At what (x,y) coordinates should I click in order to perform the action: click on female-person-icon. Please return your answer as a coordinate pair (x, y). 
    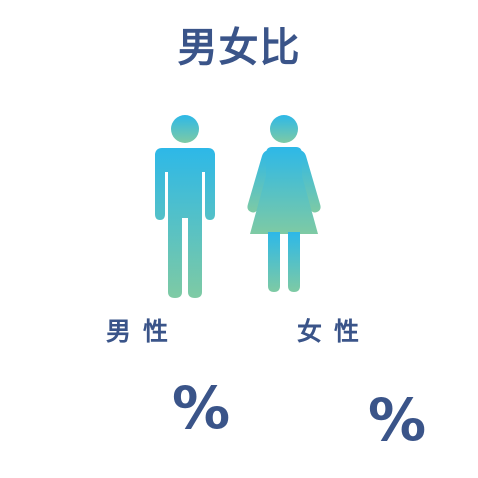
    Looking at the image, I should click on (286, 204).